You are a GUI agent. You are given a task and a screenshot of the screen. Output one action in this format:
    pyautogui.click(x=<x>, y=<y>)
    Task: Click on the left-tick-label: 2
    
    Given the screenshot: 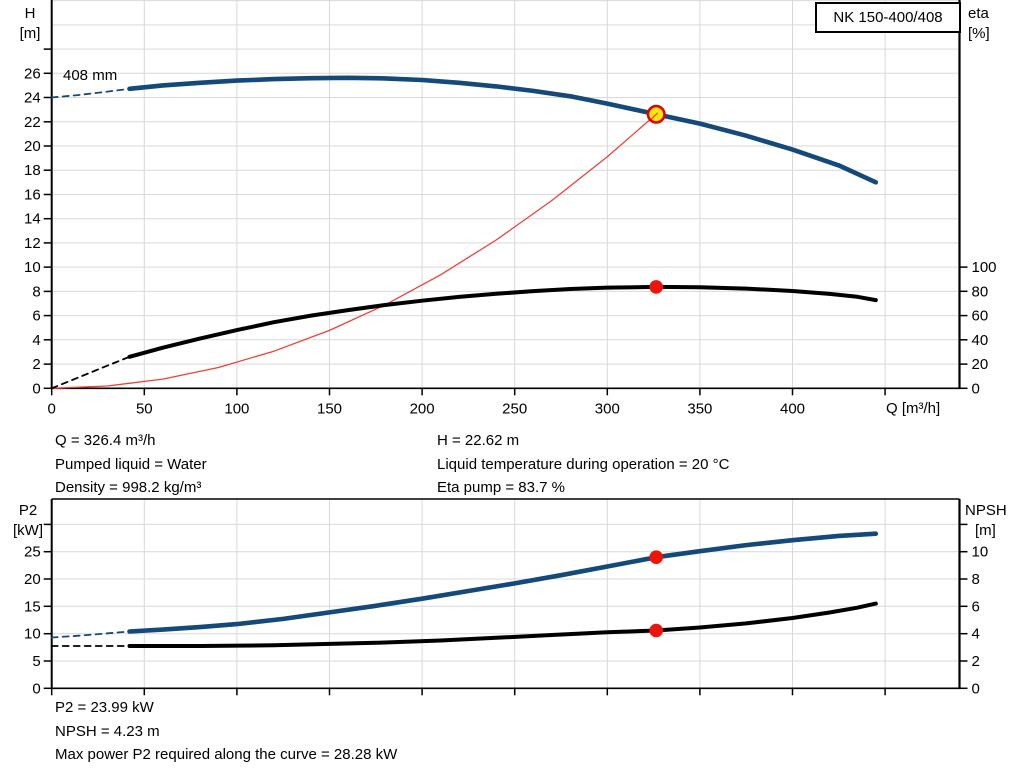 What is the action you would take?
    pyautogui.click(x=36, y=364)
    